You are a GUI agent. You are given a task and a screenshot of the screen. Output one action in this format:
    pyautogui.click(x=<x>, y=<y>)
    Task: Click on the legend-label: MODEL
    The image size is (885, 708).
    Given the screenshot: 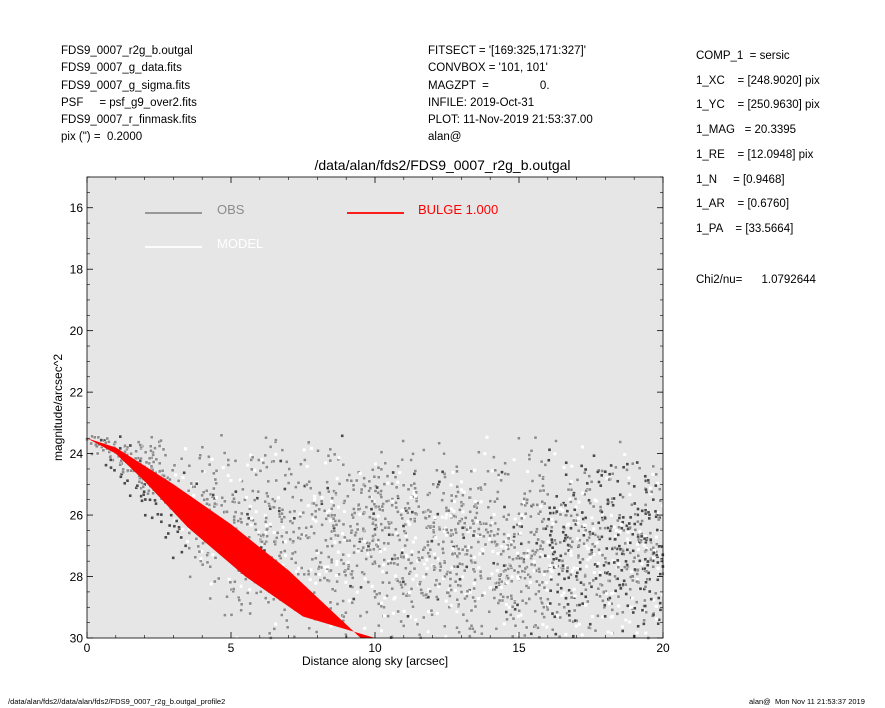 What is the action you would take?
    pyautogui.click(x=240, y=243)
    